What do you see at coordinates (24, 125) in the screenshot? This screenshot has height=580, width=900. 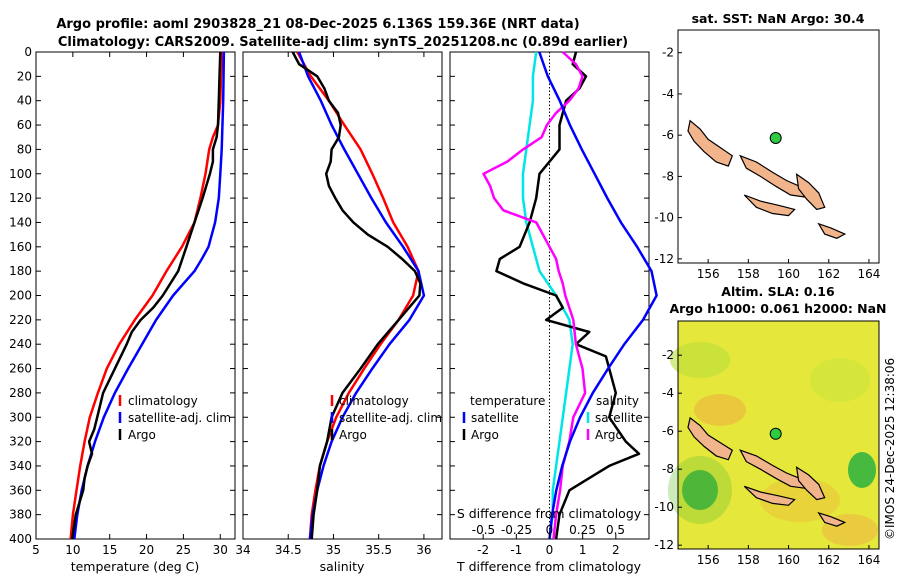 I see `y-tick-label: 60` at bounding box center [24, 125].